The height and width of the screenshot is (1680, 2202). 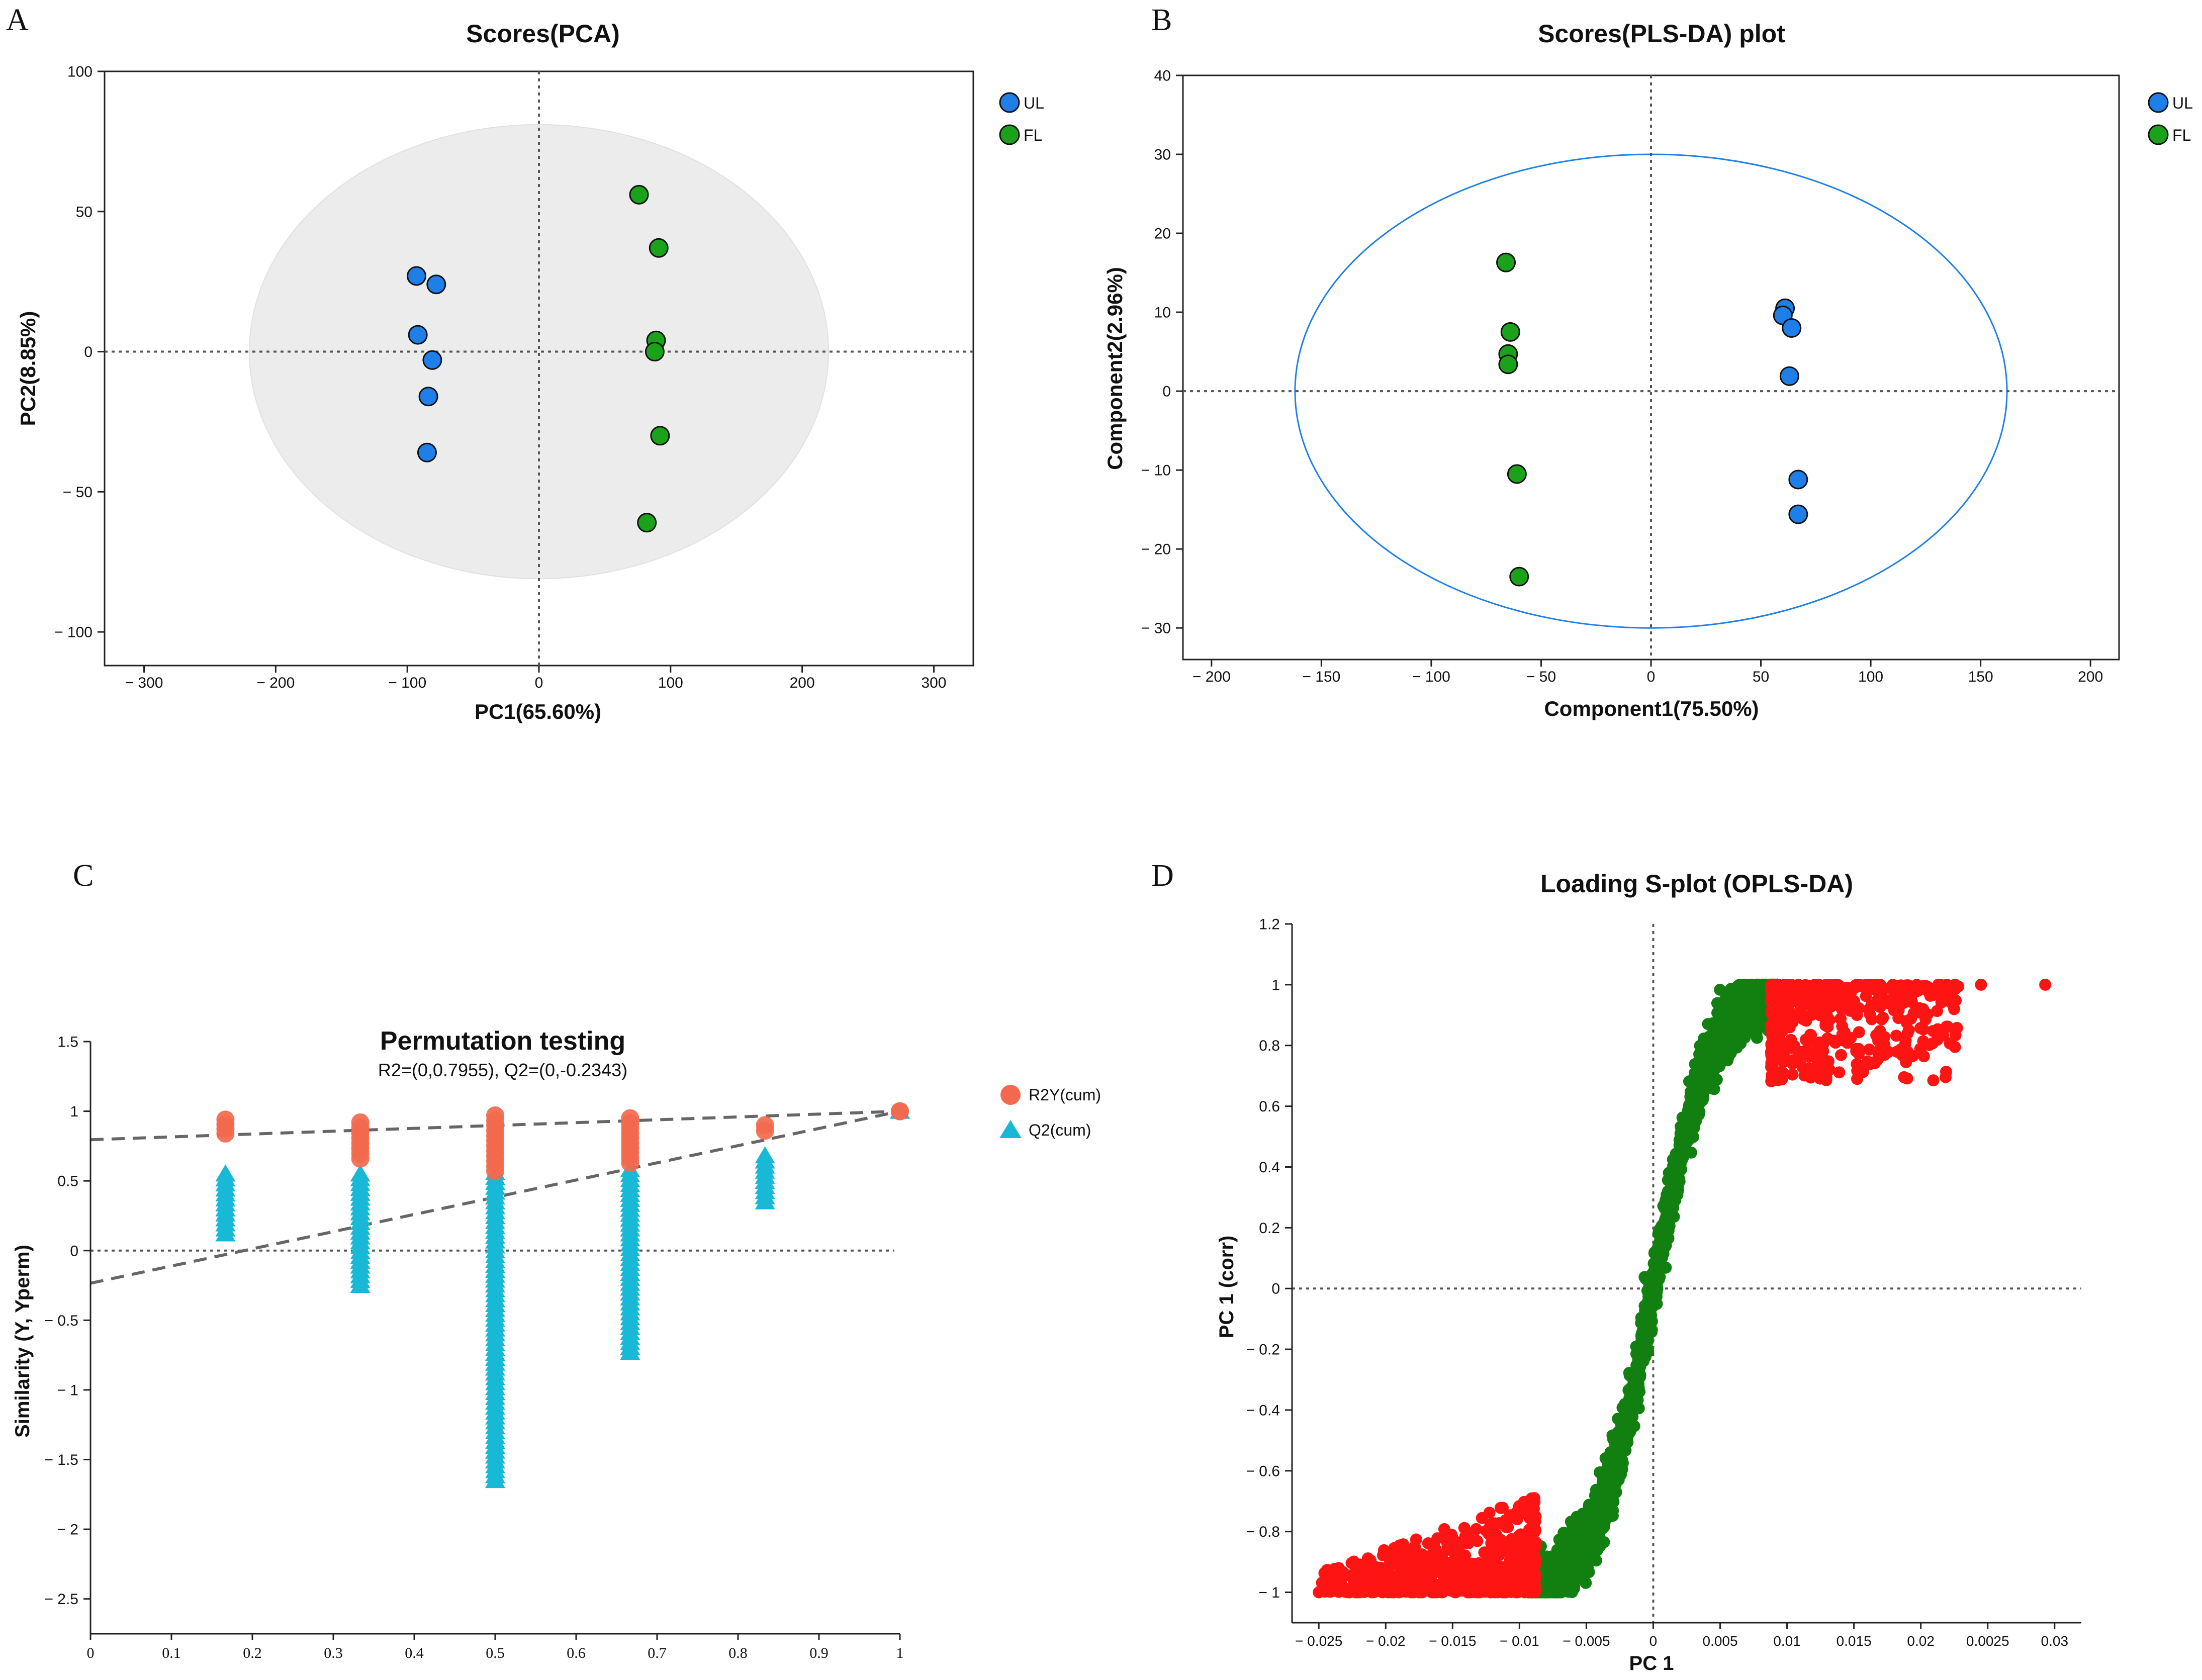 What do you see at coordinates (2158, 102) in the screenshot?
I see `legend-marker-ul` at bounding box center [2158, 102].